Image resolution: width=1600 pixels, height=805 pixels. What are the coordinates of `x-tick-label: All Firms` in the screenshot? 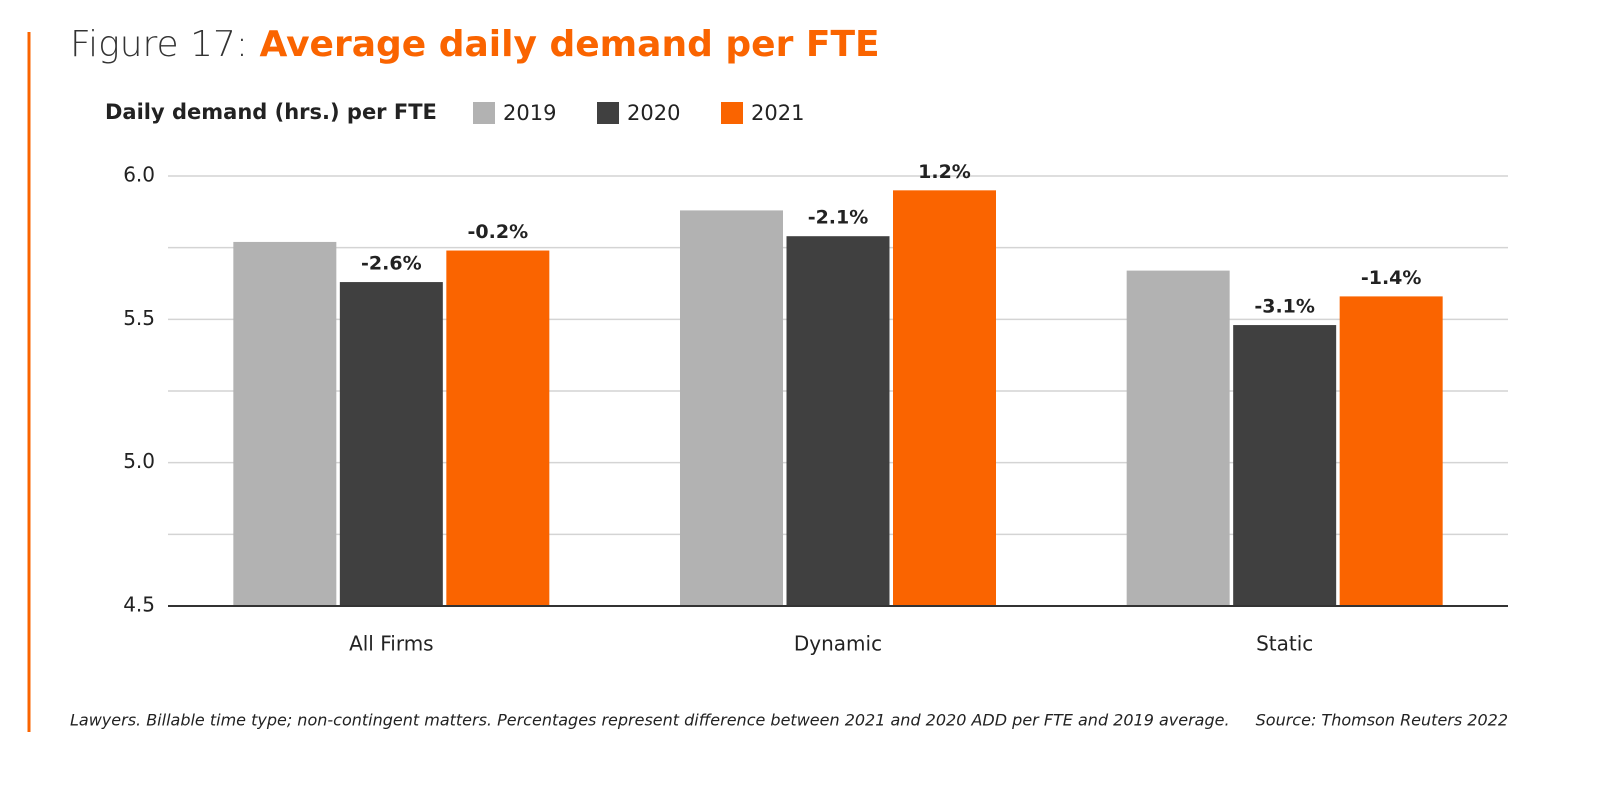 It's located at (391, 644).